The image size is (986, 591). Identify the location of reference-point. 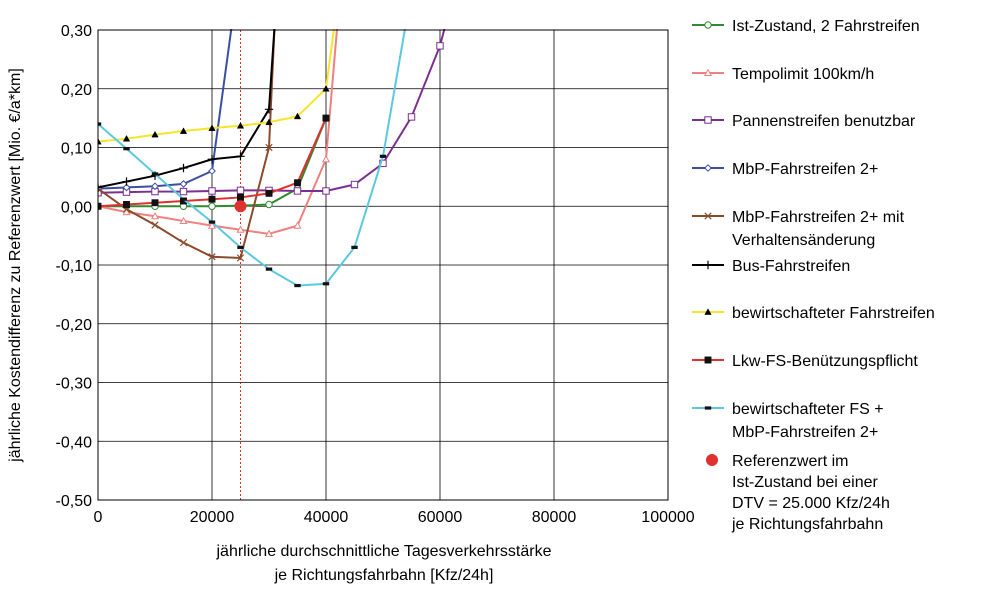
(240, 206).